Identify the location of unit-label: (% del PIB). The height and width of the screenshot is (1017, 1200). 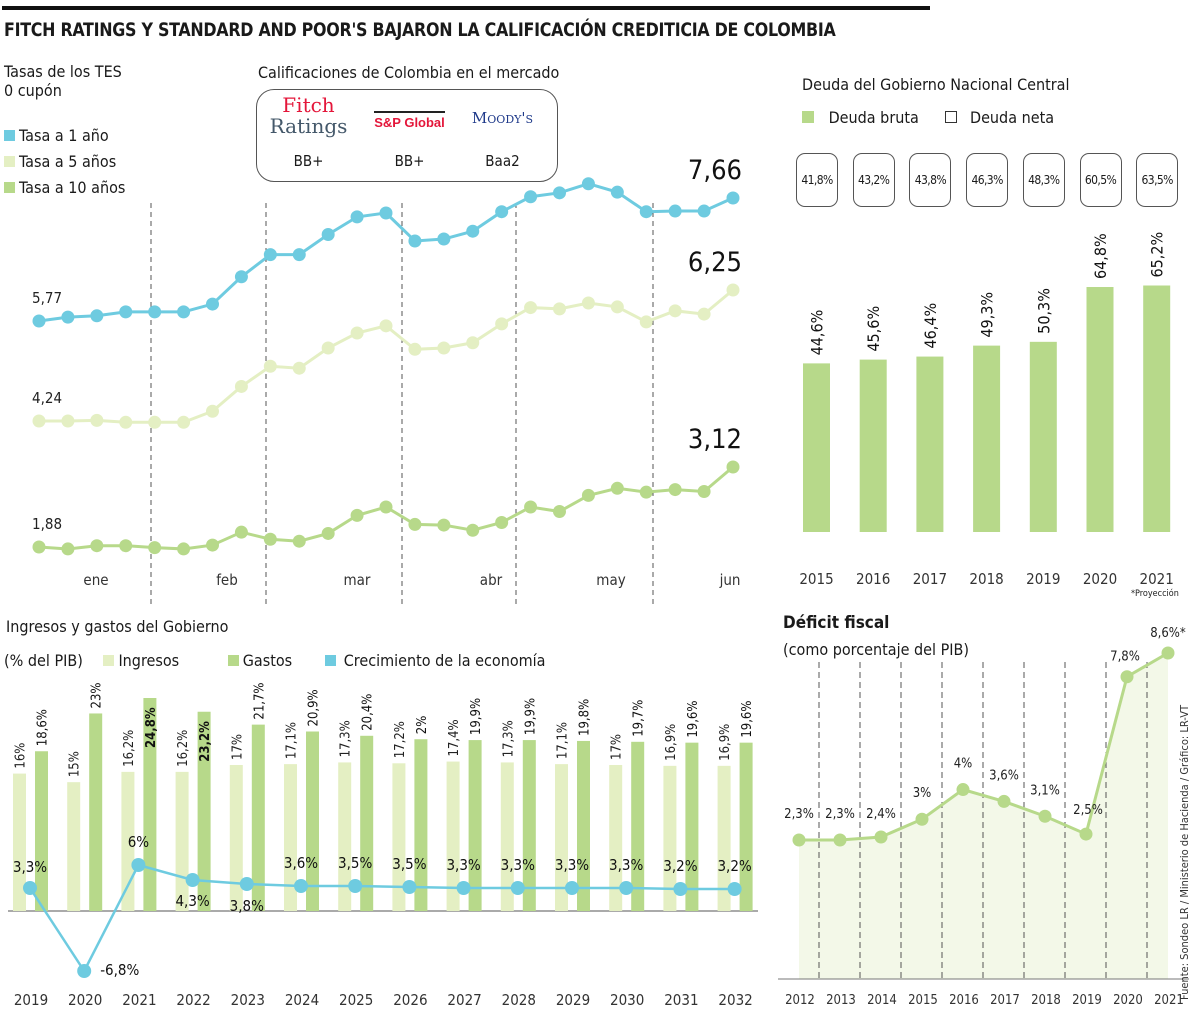
(43, 660).